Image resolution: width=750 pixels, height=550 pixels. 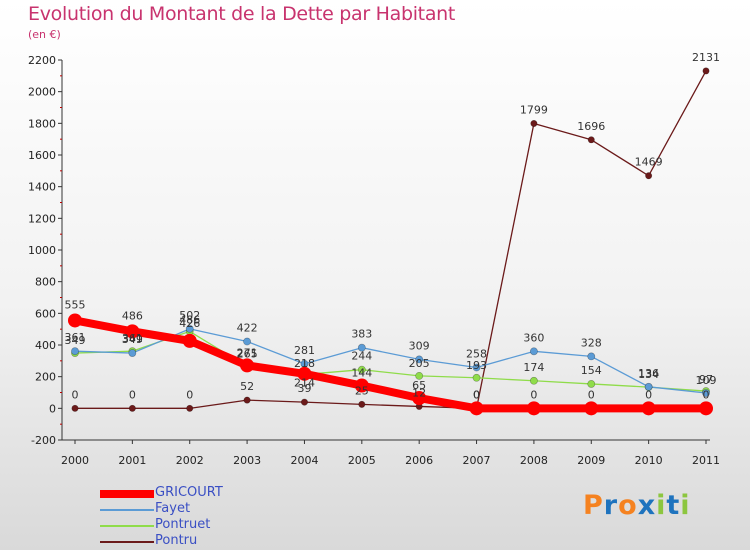 What do you see at coordinates (477, 460) in the screenshot?
I see `x-tick-label: 2007` at bounding box center [477, 460].